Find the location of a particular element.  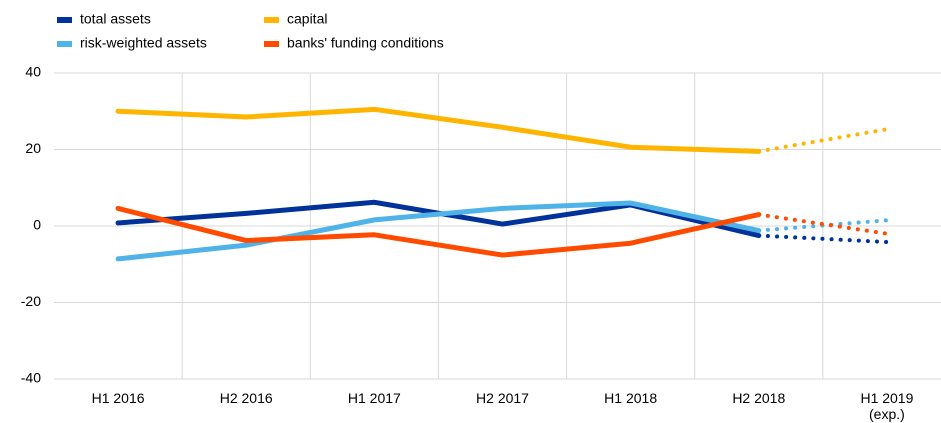

y-tick-label: 40 is located at coordinates (33, 72).